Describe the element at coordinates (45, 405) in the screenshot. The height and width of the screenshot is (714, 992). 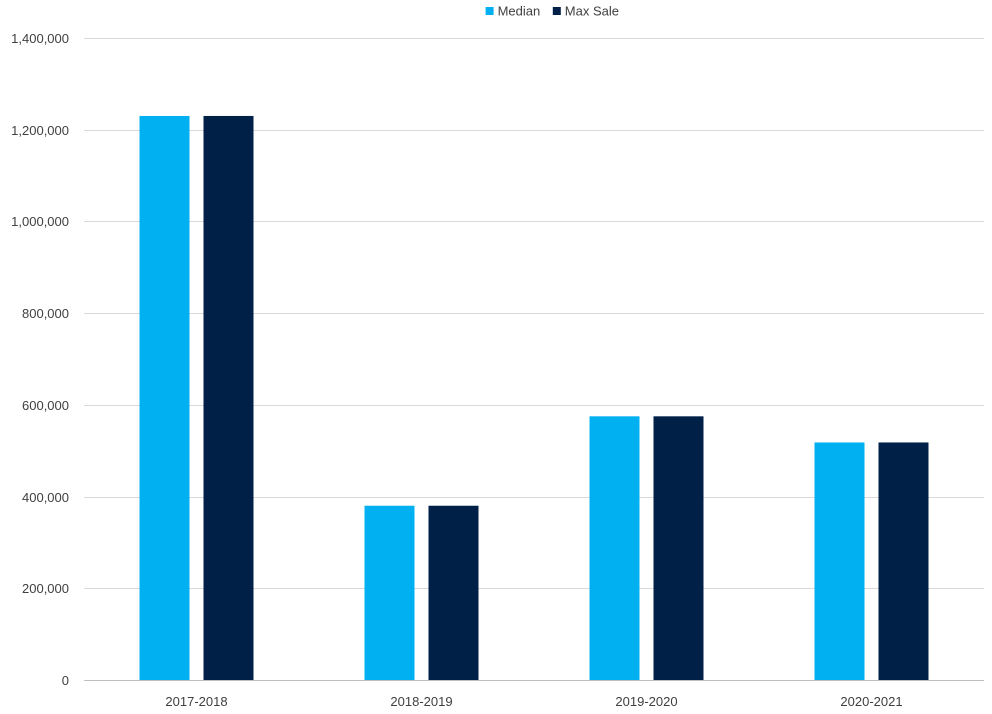
I see `y-tick-label: 600,000` at that location.